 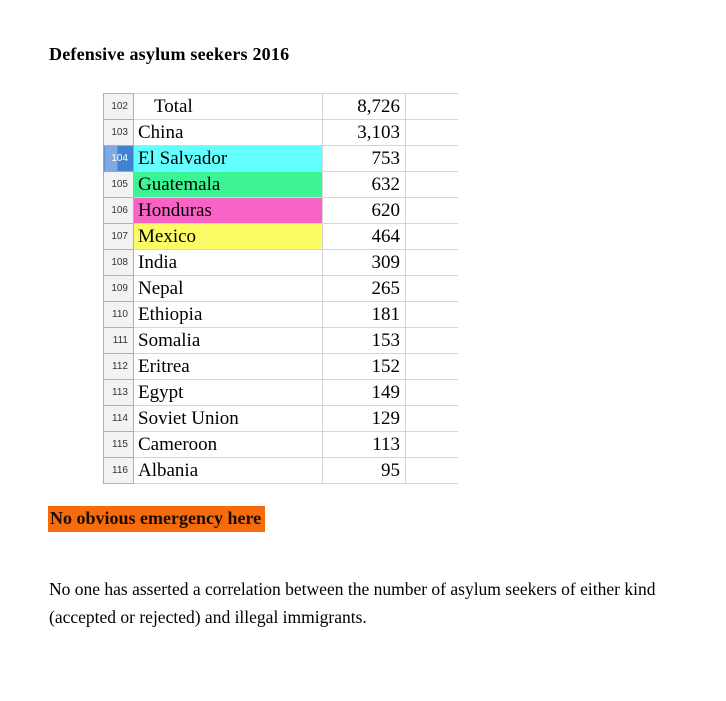 I want to click on country-name-cell: Mexico, so click(x=228, y=236).